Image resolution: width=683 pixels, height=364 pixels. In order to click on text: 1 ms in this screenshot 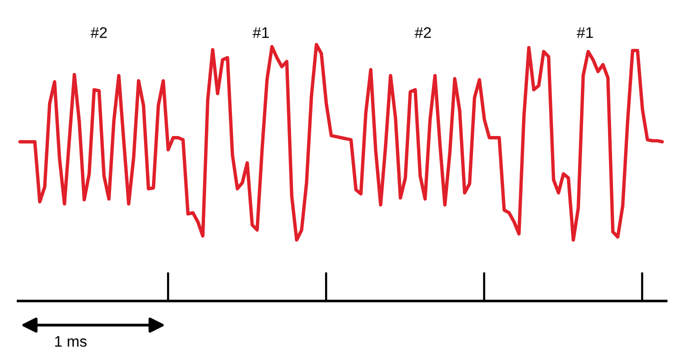, I will do `click(71, 341)`.